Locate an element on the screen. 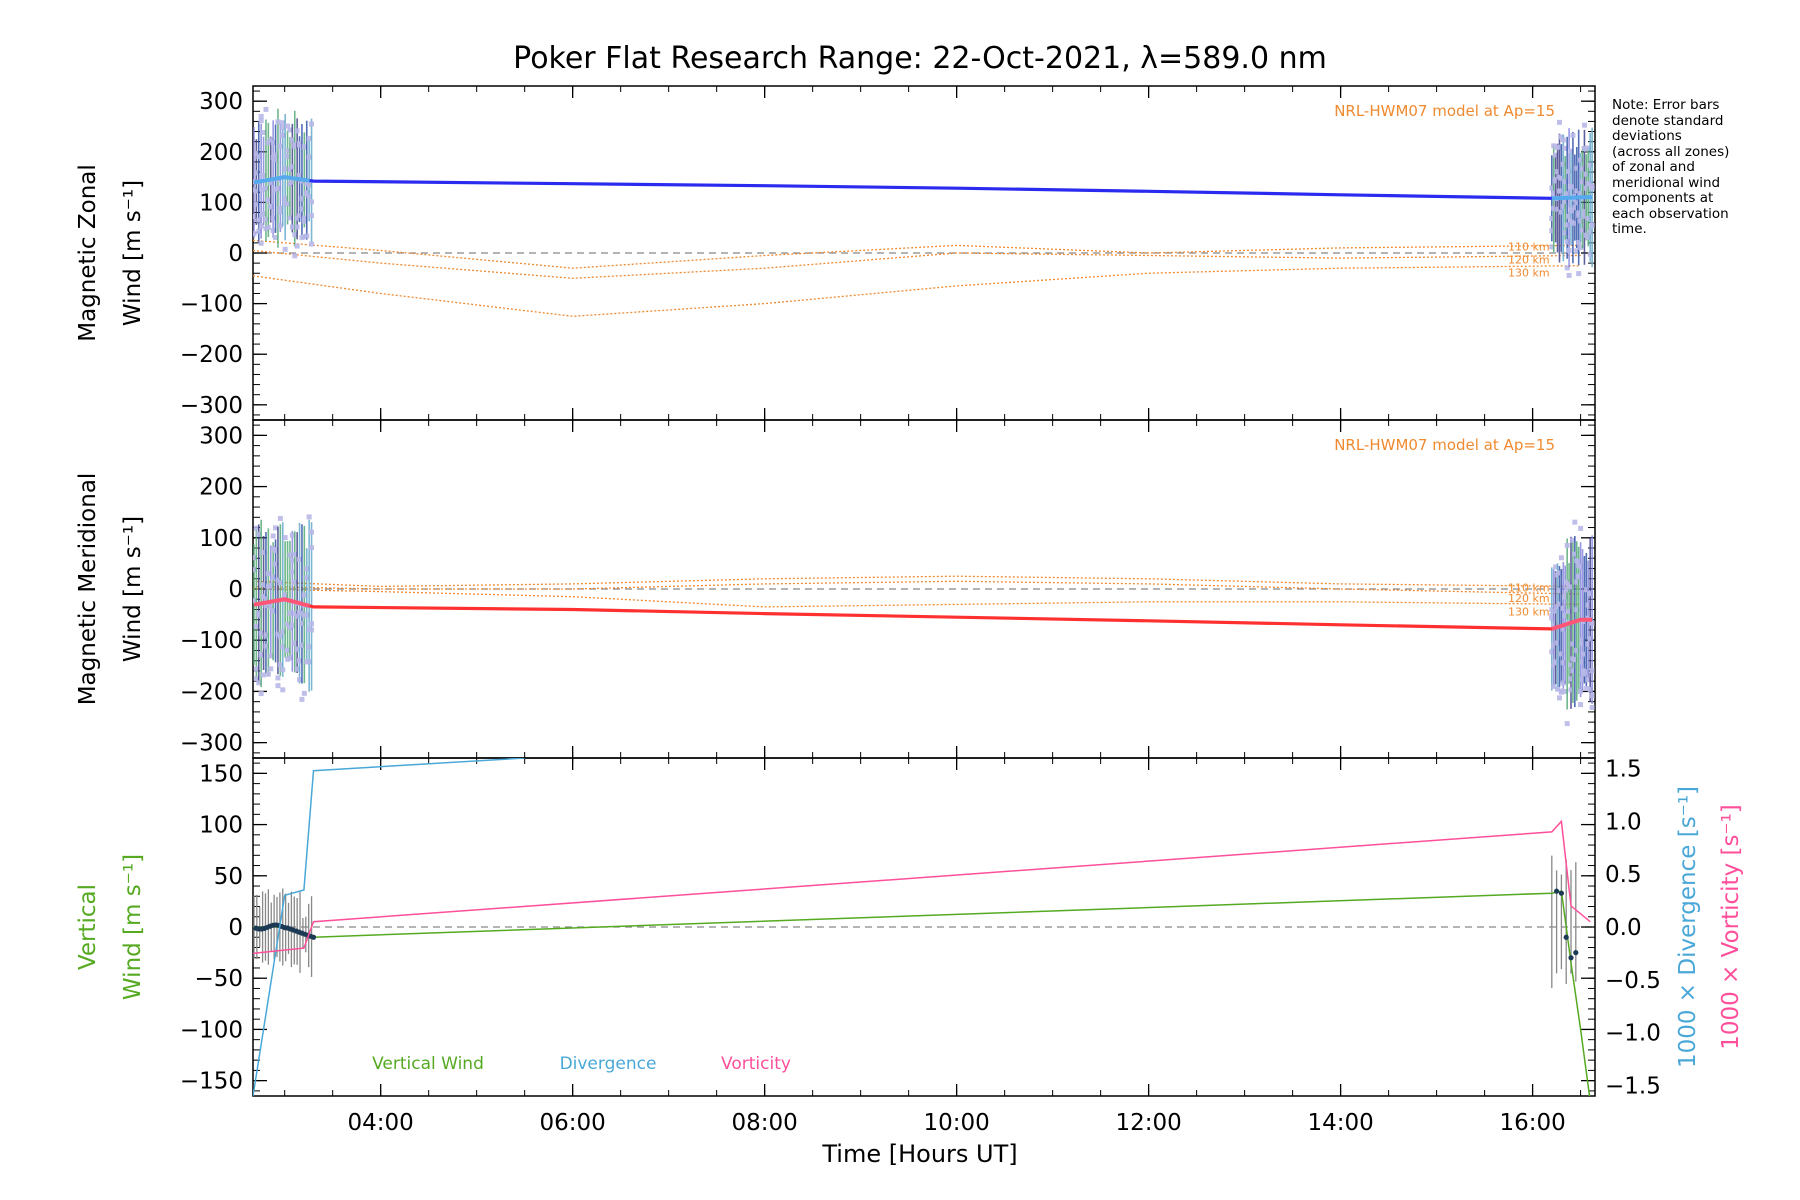 The width and height of the screenshot is (1800, 1200). y-tick-label: −150 is located at coordinates (211, 1082).